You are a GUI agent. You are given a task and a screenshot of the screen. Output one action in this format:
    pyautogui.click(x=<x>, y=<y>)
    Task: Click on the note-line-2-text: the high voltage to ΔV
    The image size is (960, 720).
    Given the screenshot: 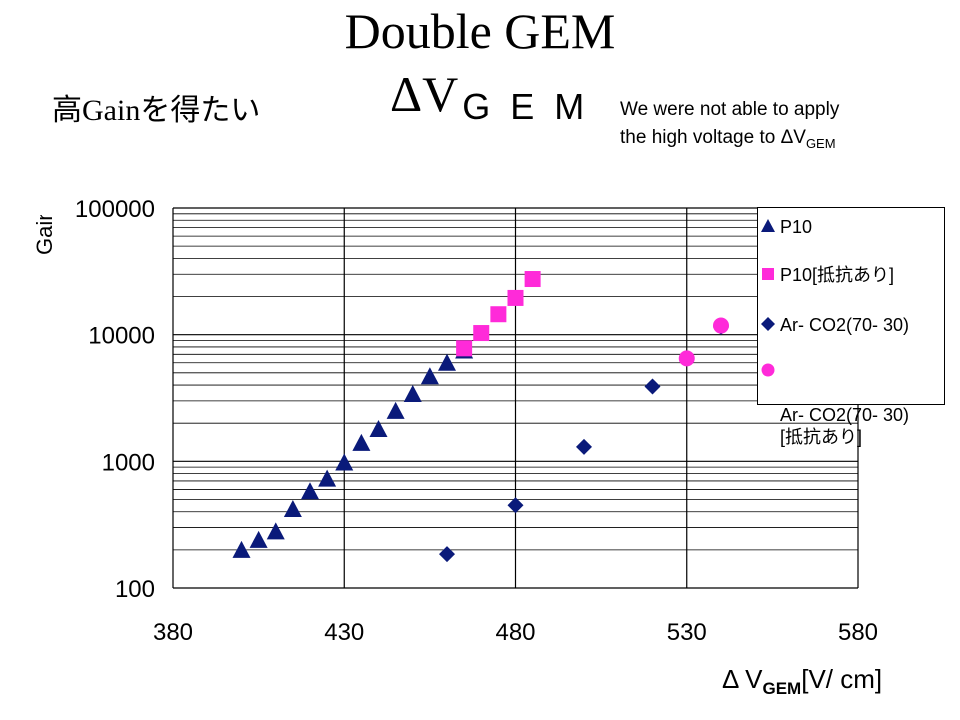 What is the action you would take?
    pyautogui.click(x=713, y=137)
    